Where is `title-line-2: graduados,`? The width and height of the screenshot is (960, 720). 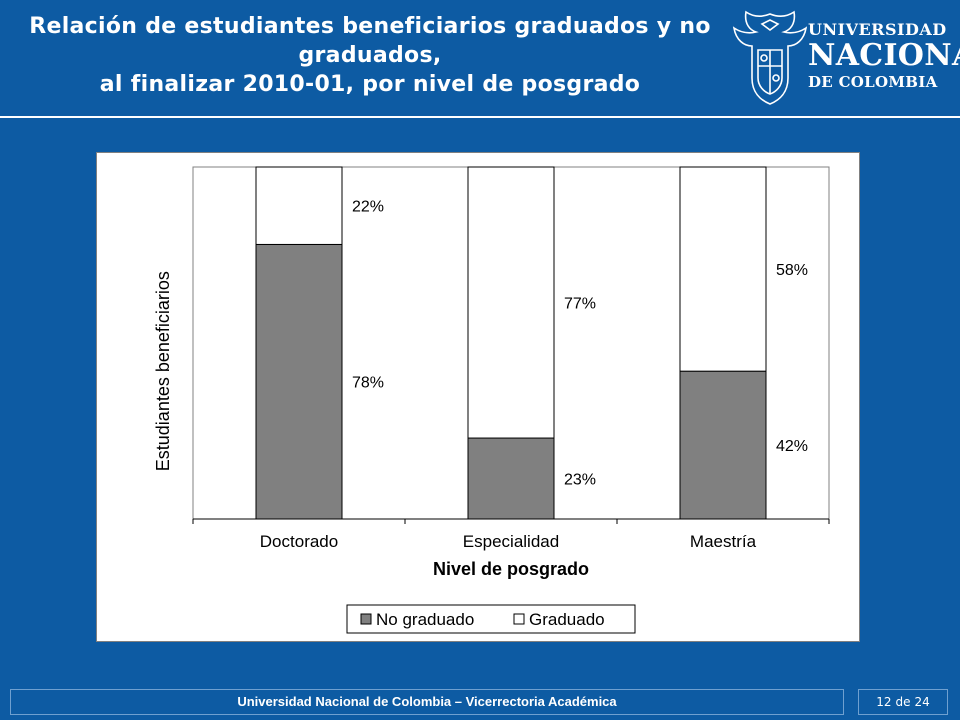 title-line-2: graduados, is located at coordinates (370, 55).